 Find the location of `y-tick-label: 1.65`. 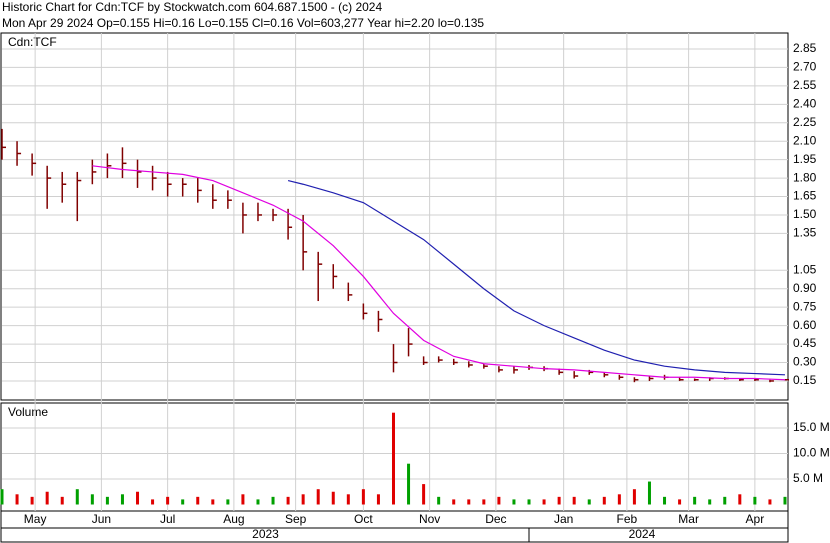

y-tick-label: 1.65 is located at coordinates (805, 196).